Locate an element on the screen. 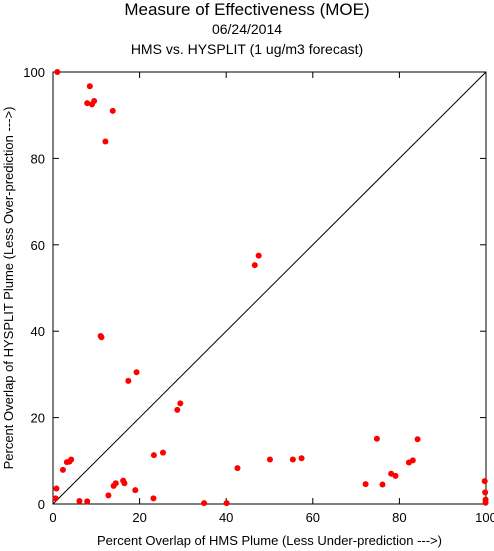 Image resolution: width=494 pixels, height=551 pixels. x-tick-label: 0 is located at coordinates (52, 517).